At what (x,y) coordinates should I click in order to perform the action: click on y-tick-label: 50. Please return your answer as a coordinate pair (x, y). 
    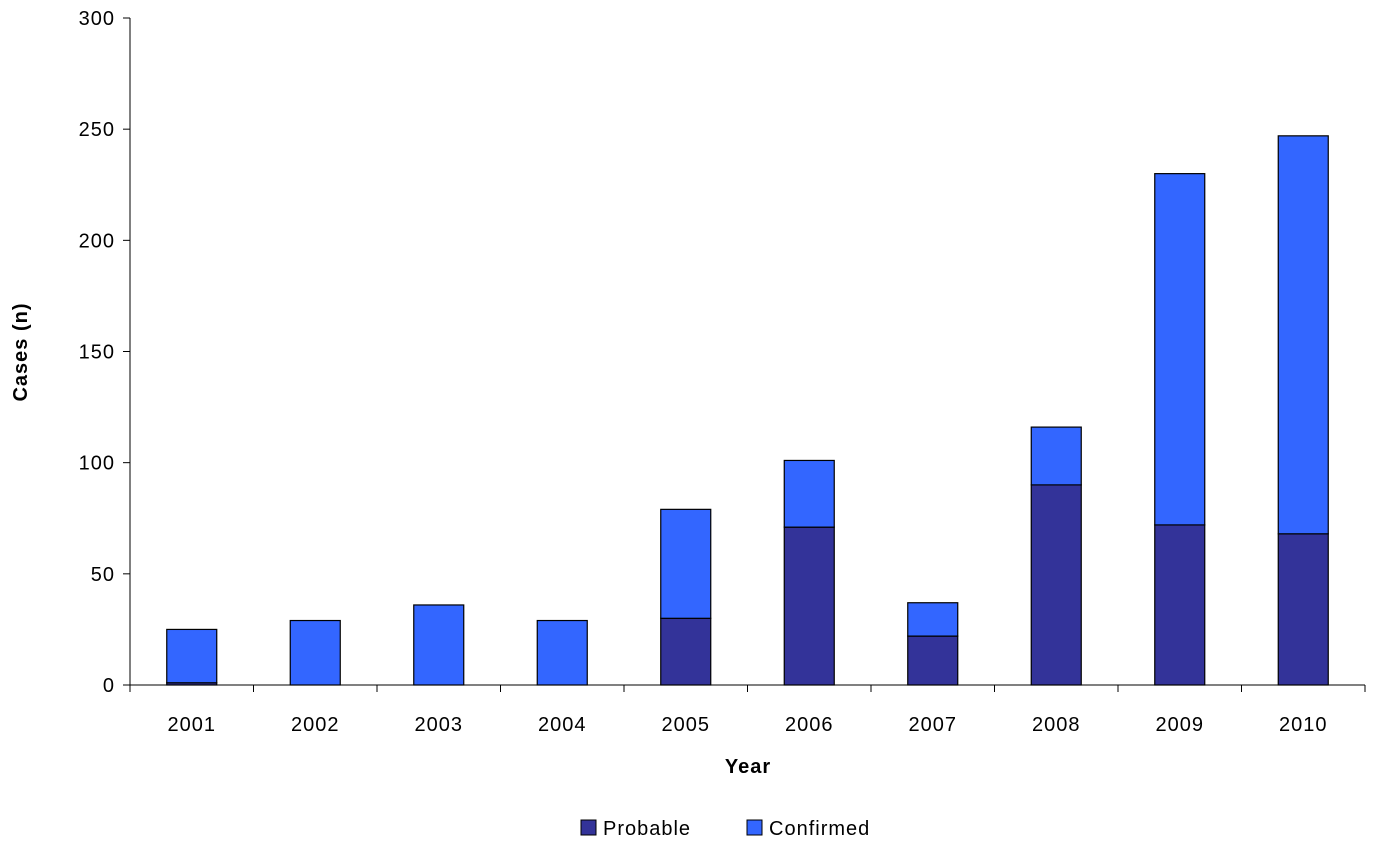
    Looking at the image, I should click on (103, 575).